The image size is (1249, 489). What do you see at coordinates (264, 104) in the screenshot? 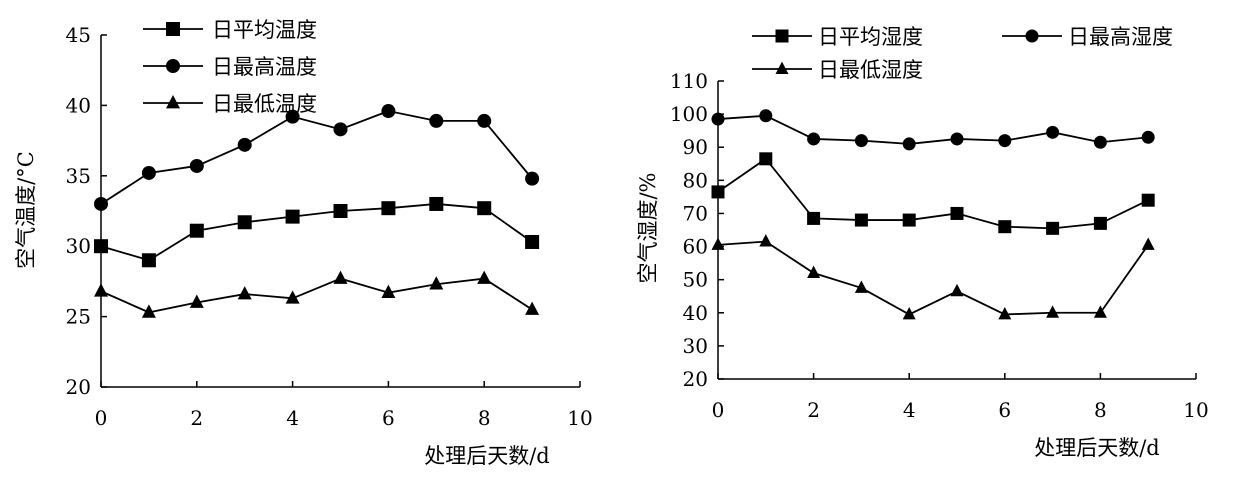
I see `legend-label: 日最低温度` at bounding box center [264, 104].